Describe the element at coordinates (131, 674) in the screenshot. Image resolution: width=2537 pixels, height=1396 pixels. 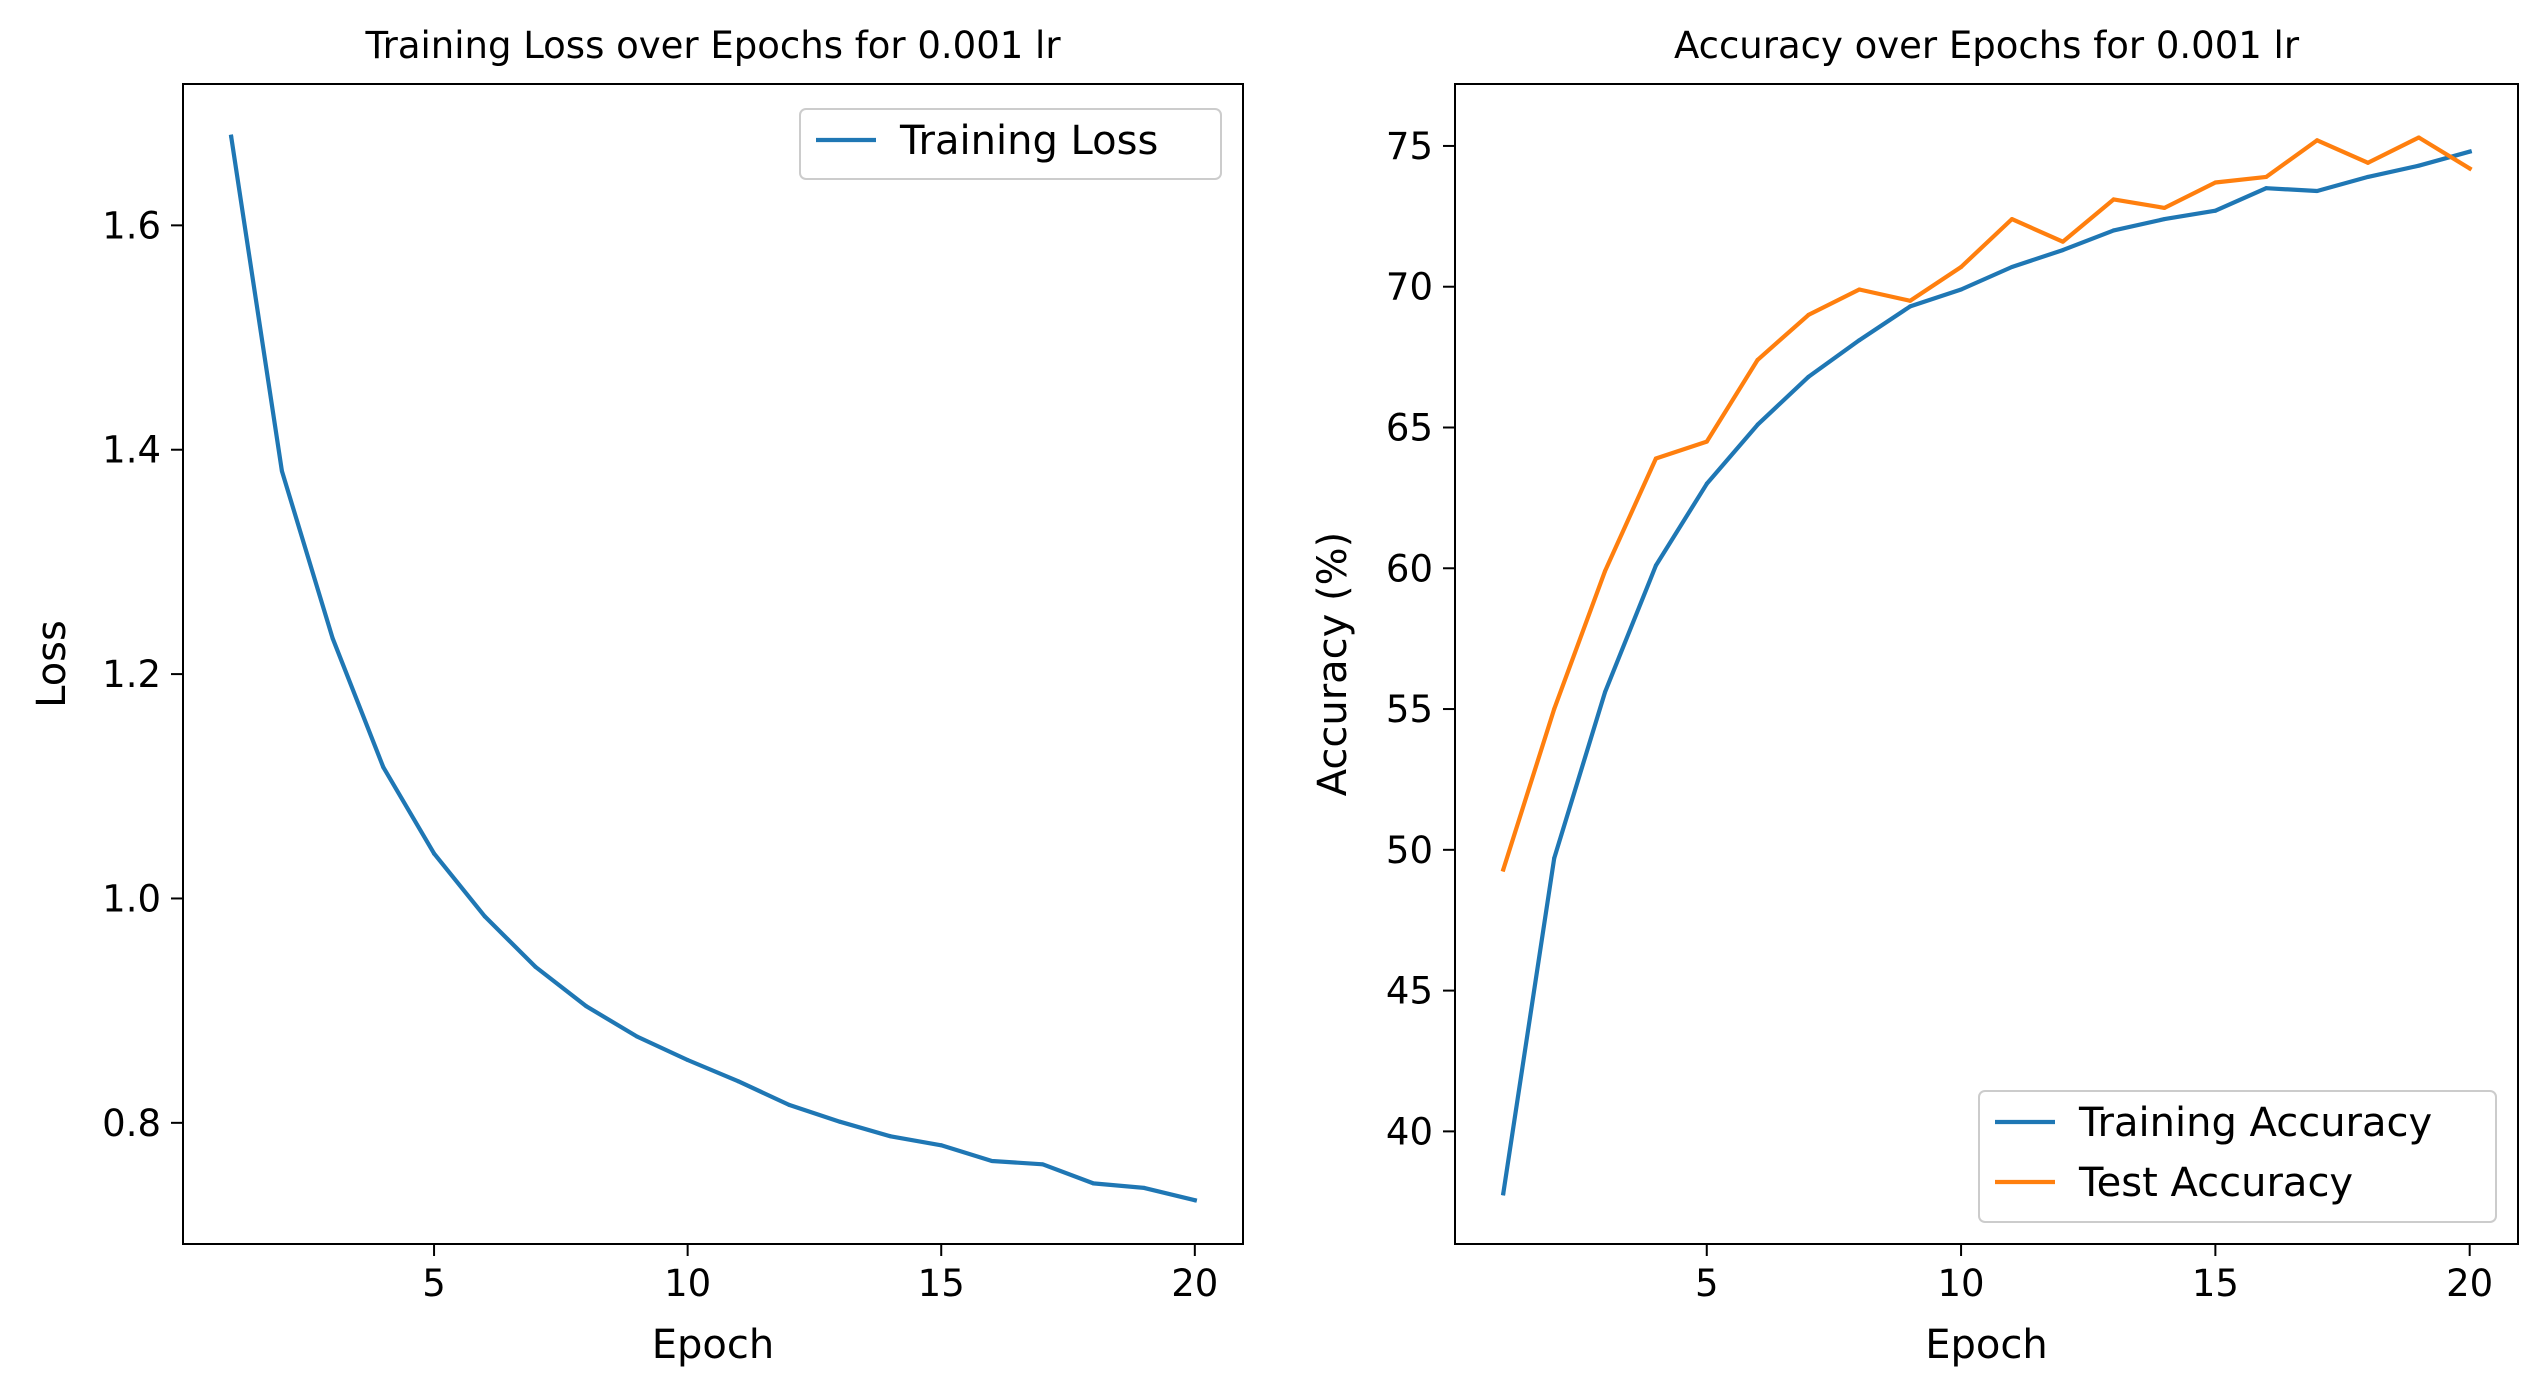
I see `y-tick-label: 1.2` at that location.